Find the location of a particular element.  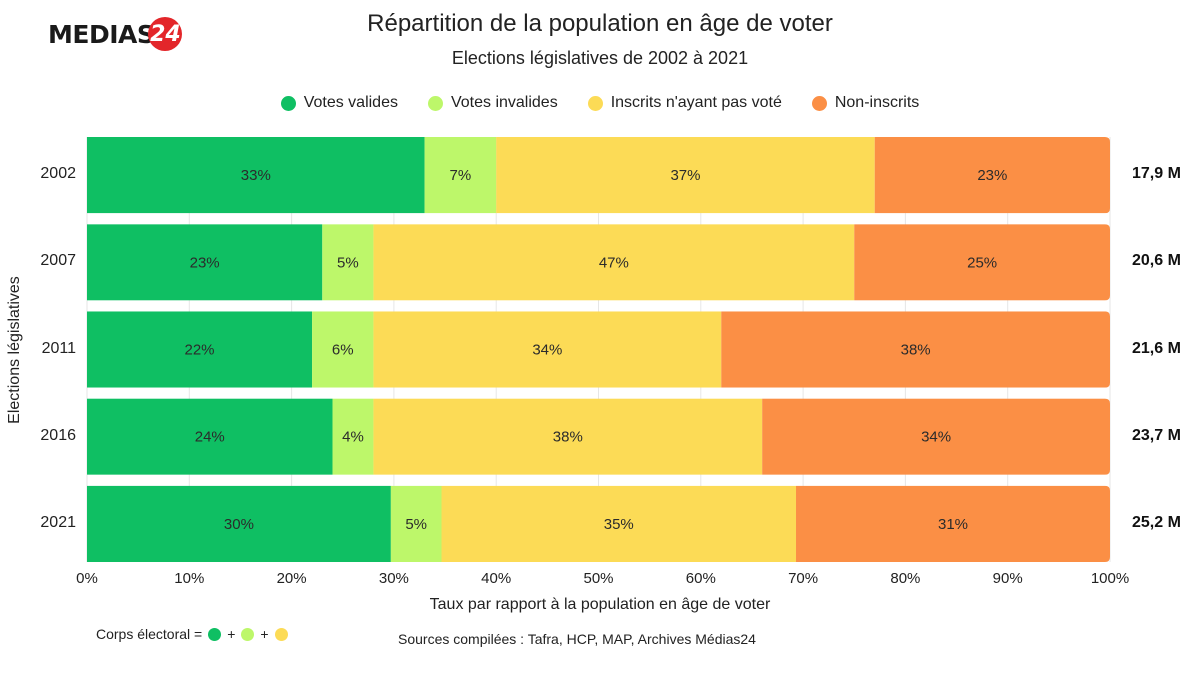

electoral-body-note: Corps électoral = + + is located at coordinates (192, 634).